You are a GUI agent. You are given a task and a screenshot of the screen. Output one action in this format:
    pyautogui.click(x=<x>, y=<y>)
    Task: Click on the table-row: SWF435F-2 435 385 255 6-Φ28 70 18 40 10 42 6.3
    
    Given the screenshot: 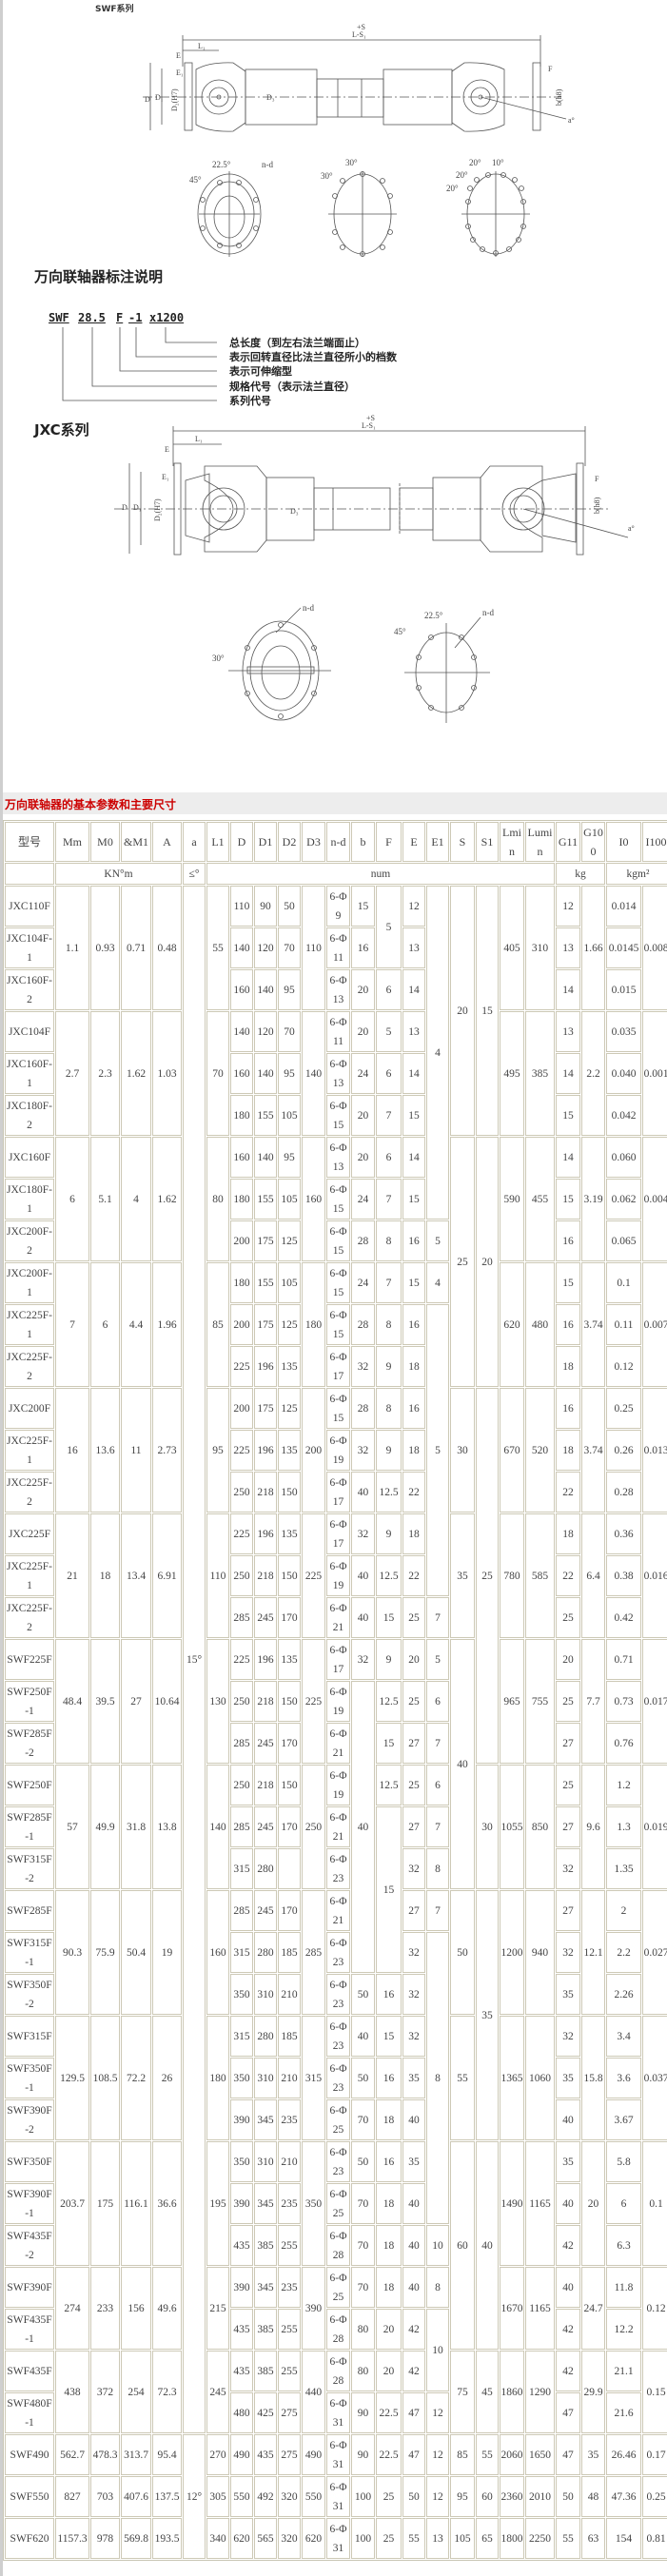 What is the action you would take?
    pyautogui.click(x=336, y=2246)
    